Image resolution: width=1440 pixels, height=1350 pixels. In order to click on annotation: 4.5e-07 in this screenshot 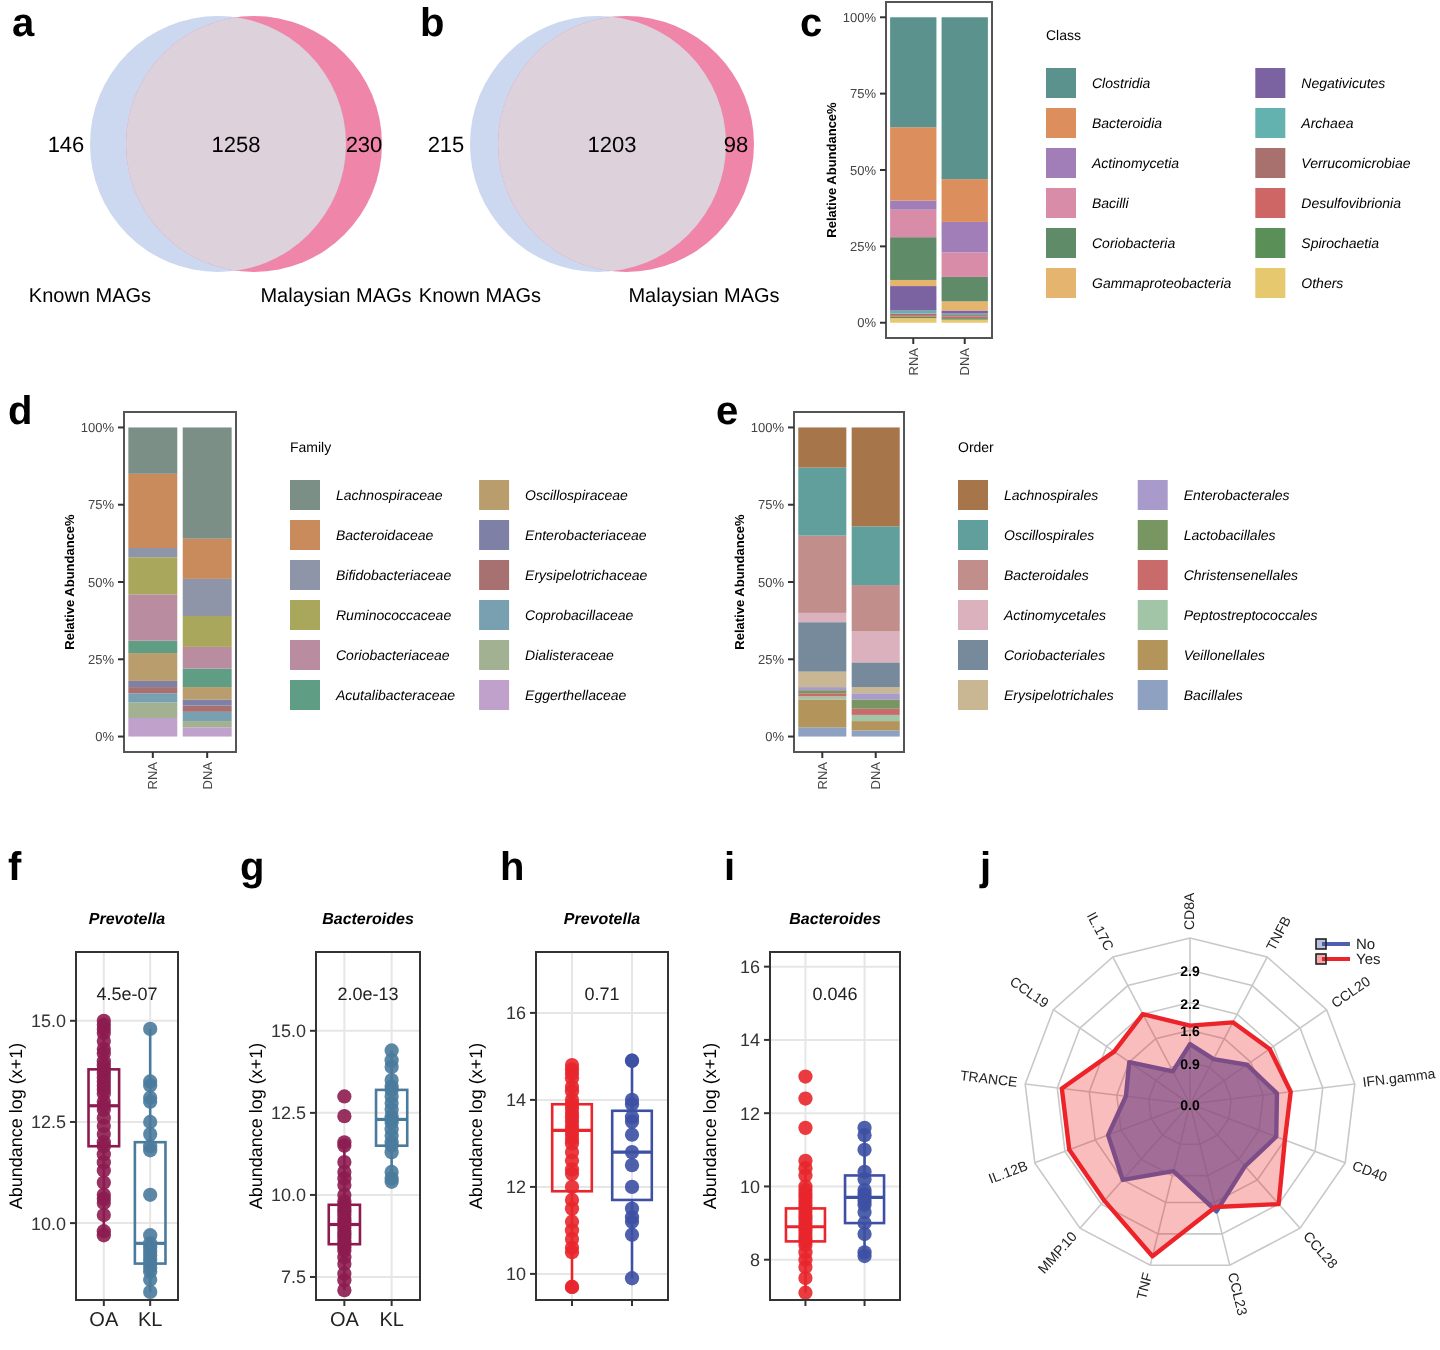, I will do `click(127, 994)`.